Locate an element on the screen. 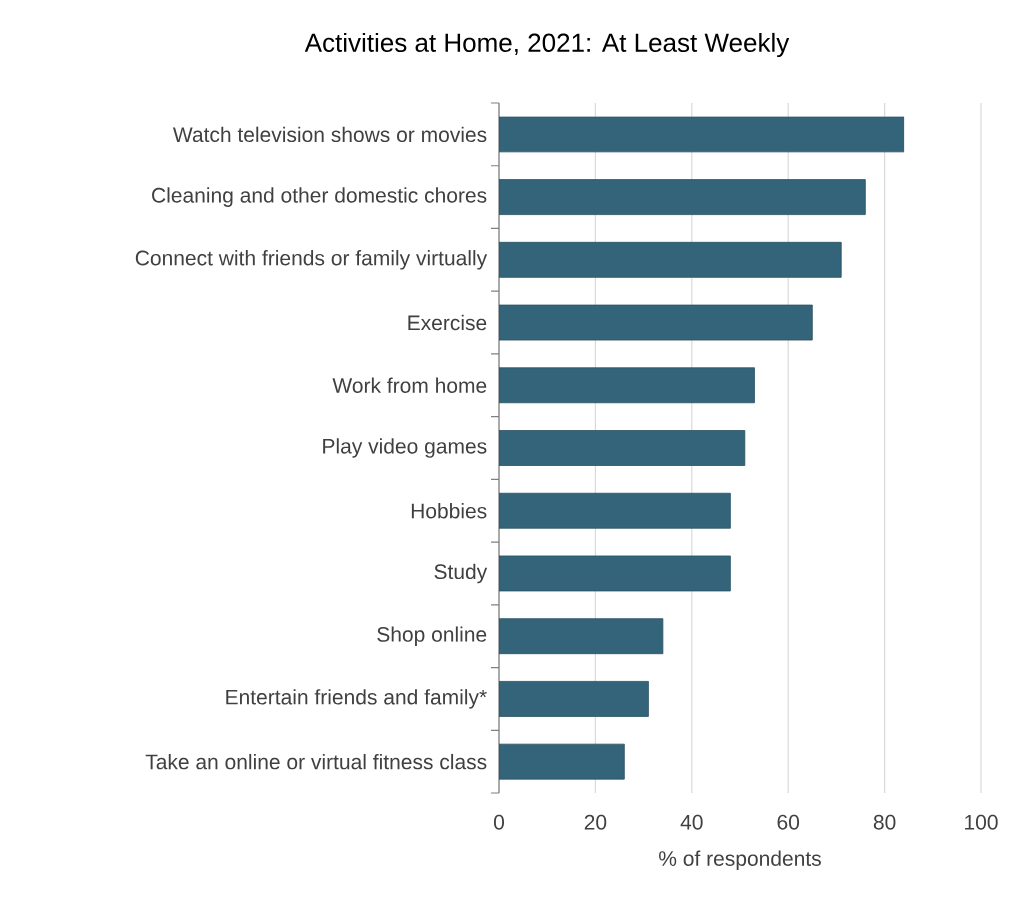 This screenshot has width=1024, height=898. chart-title: Activities at Home, 2021: At Least Weekly is located at coordinates (547, 45).